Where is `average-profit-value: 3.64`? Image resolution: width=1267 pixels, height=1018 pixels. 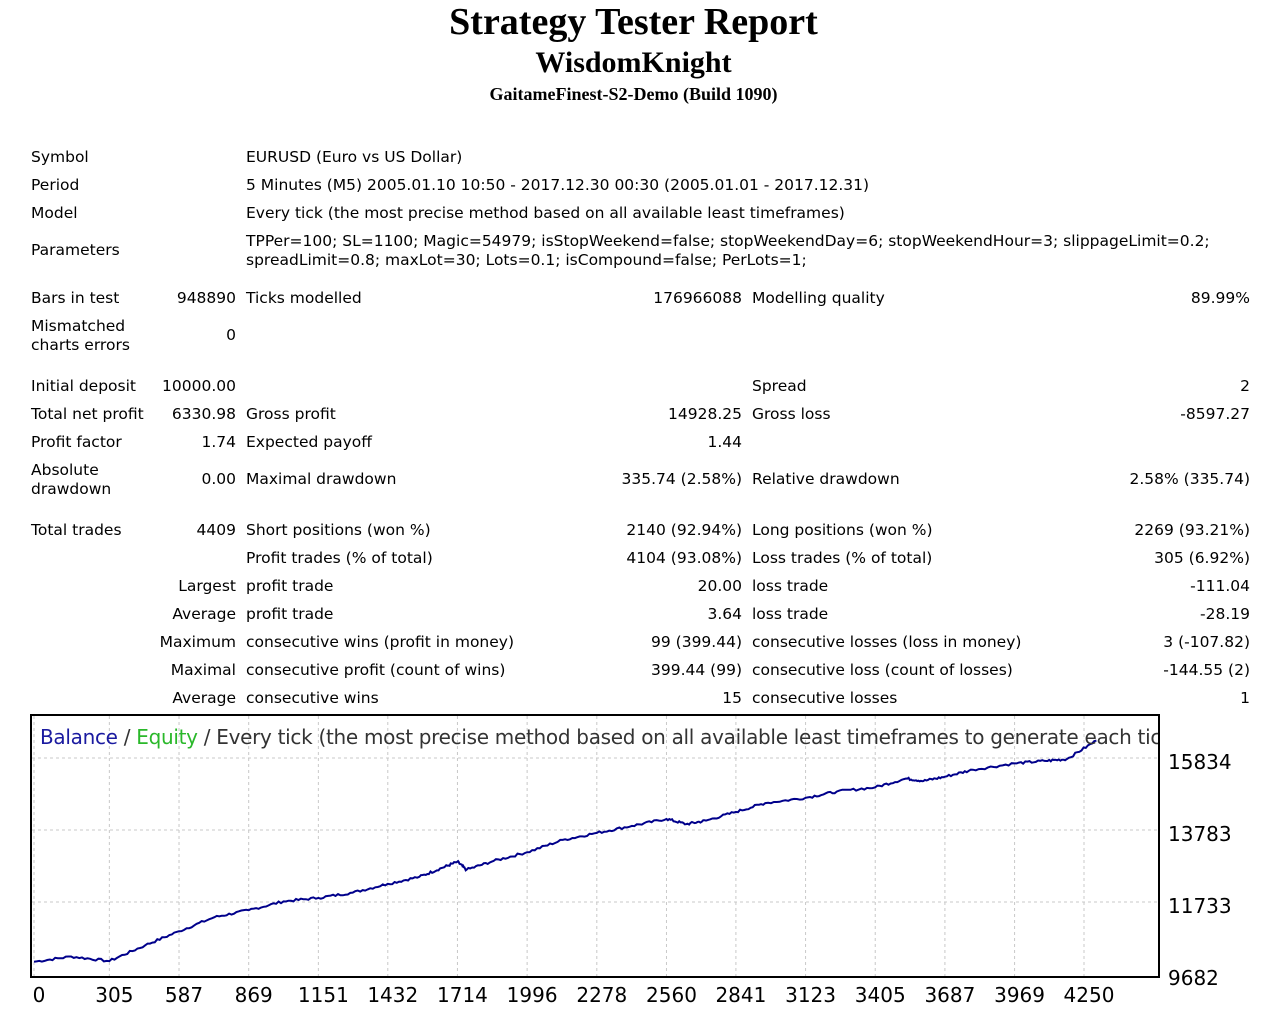 average-profit-value: 3.64 is located at coordinates (724, 614).